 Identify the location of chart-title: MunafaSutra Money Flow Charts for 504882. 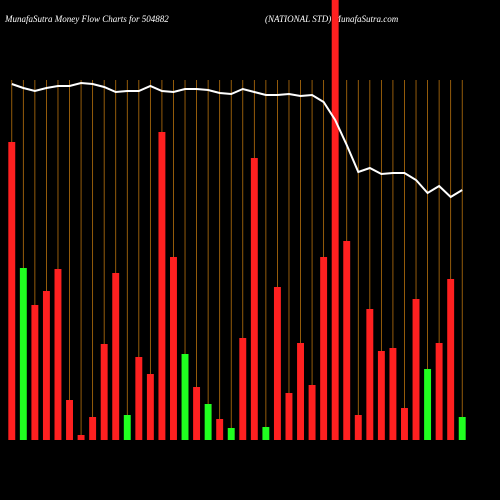
(86, 19).